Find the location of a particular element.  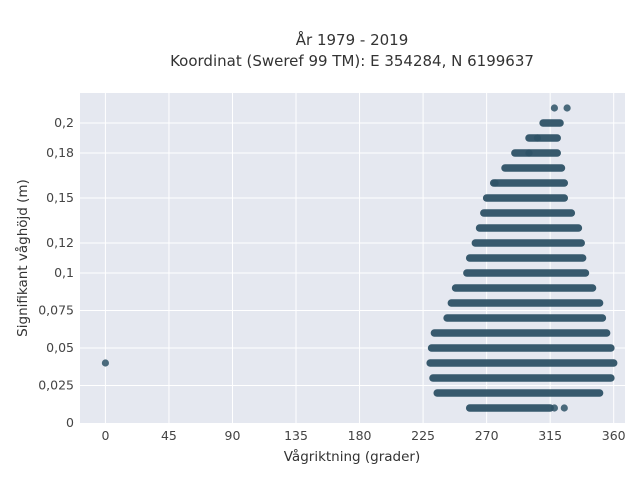

y-tick-label: 0,05 is located at coordinates (60, 347).